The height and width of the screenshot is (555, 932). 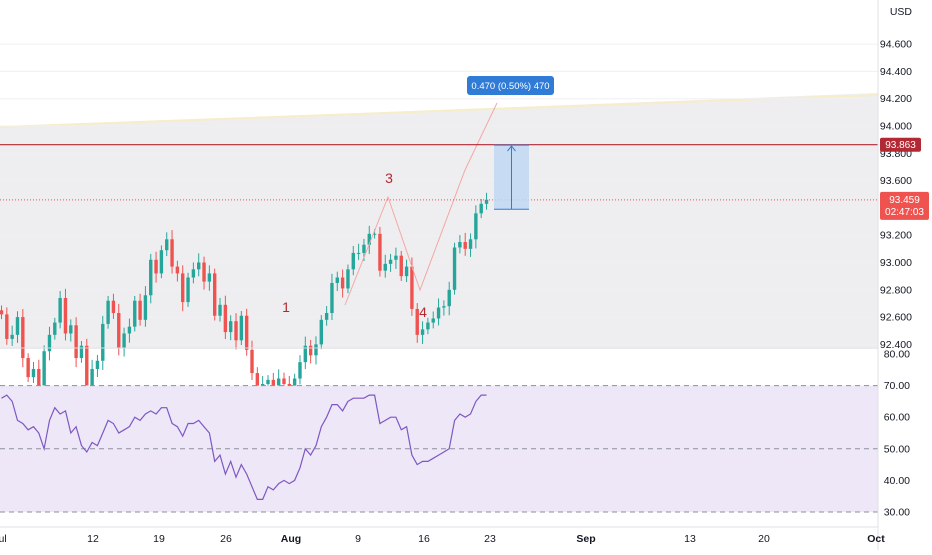 I want to click on price-axis, so click(x=905, y=275).